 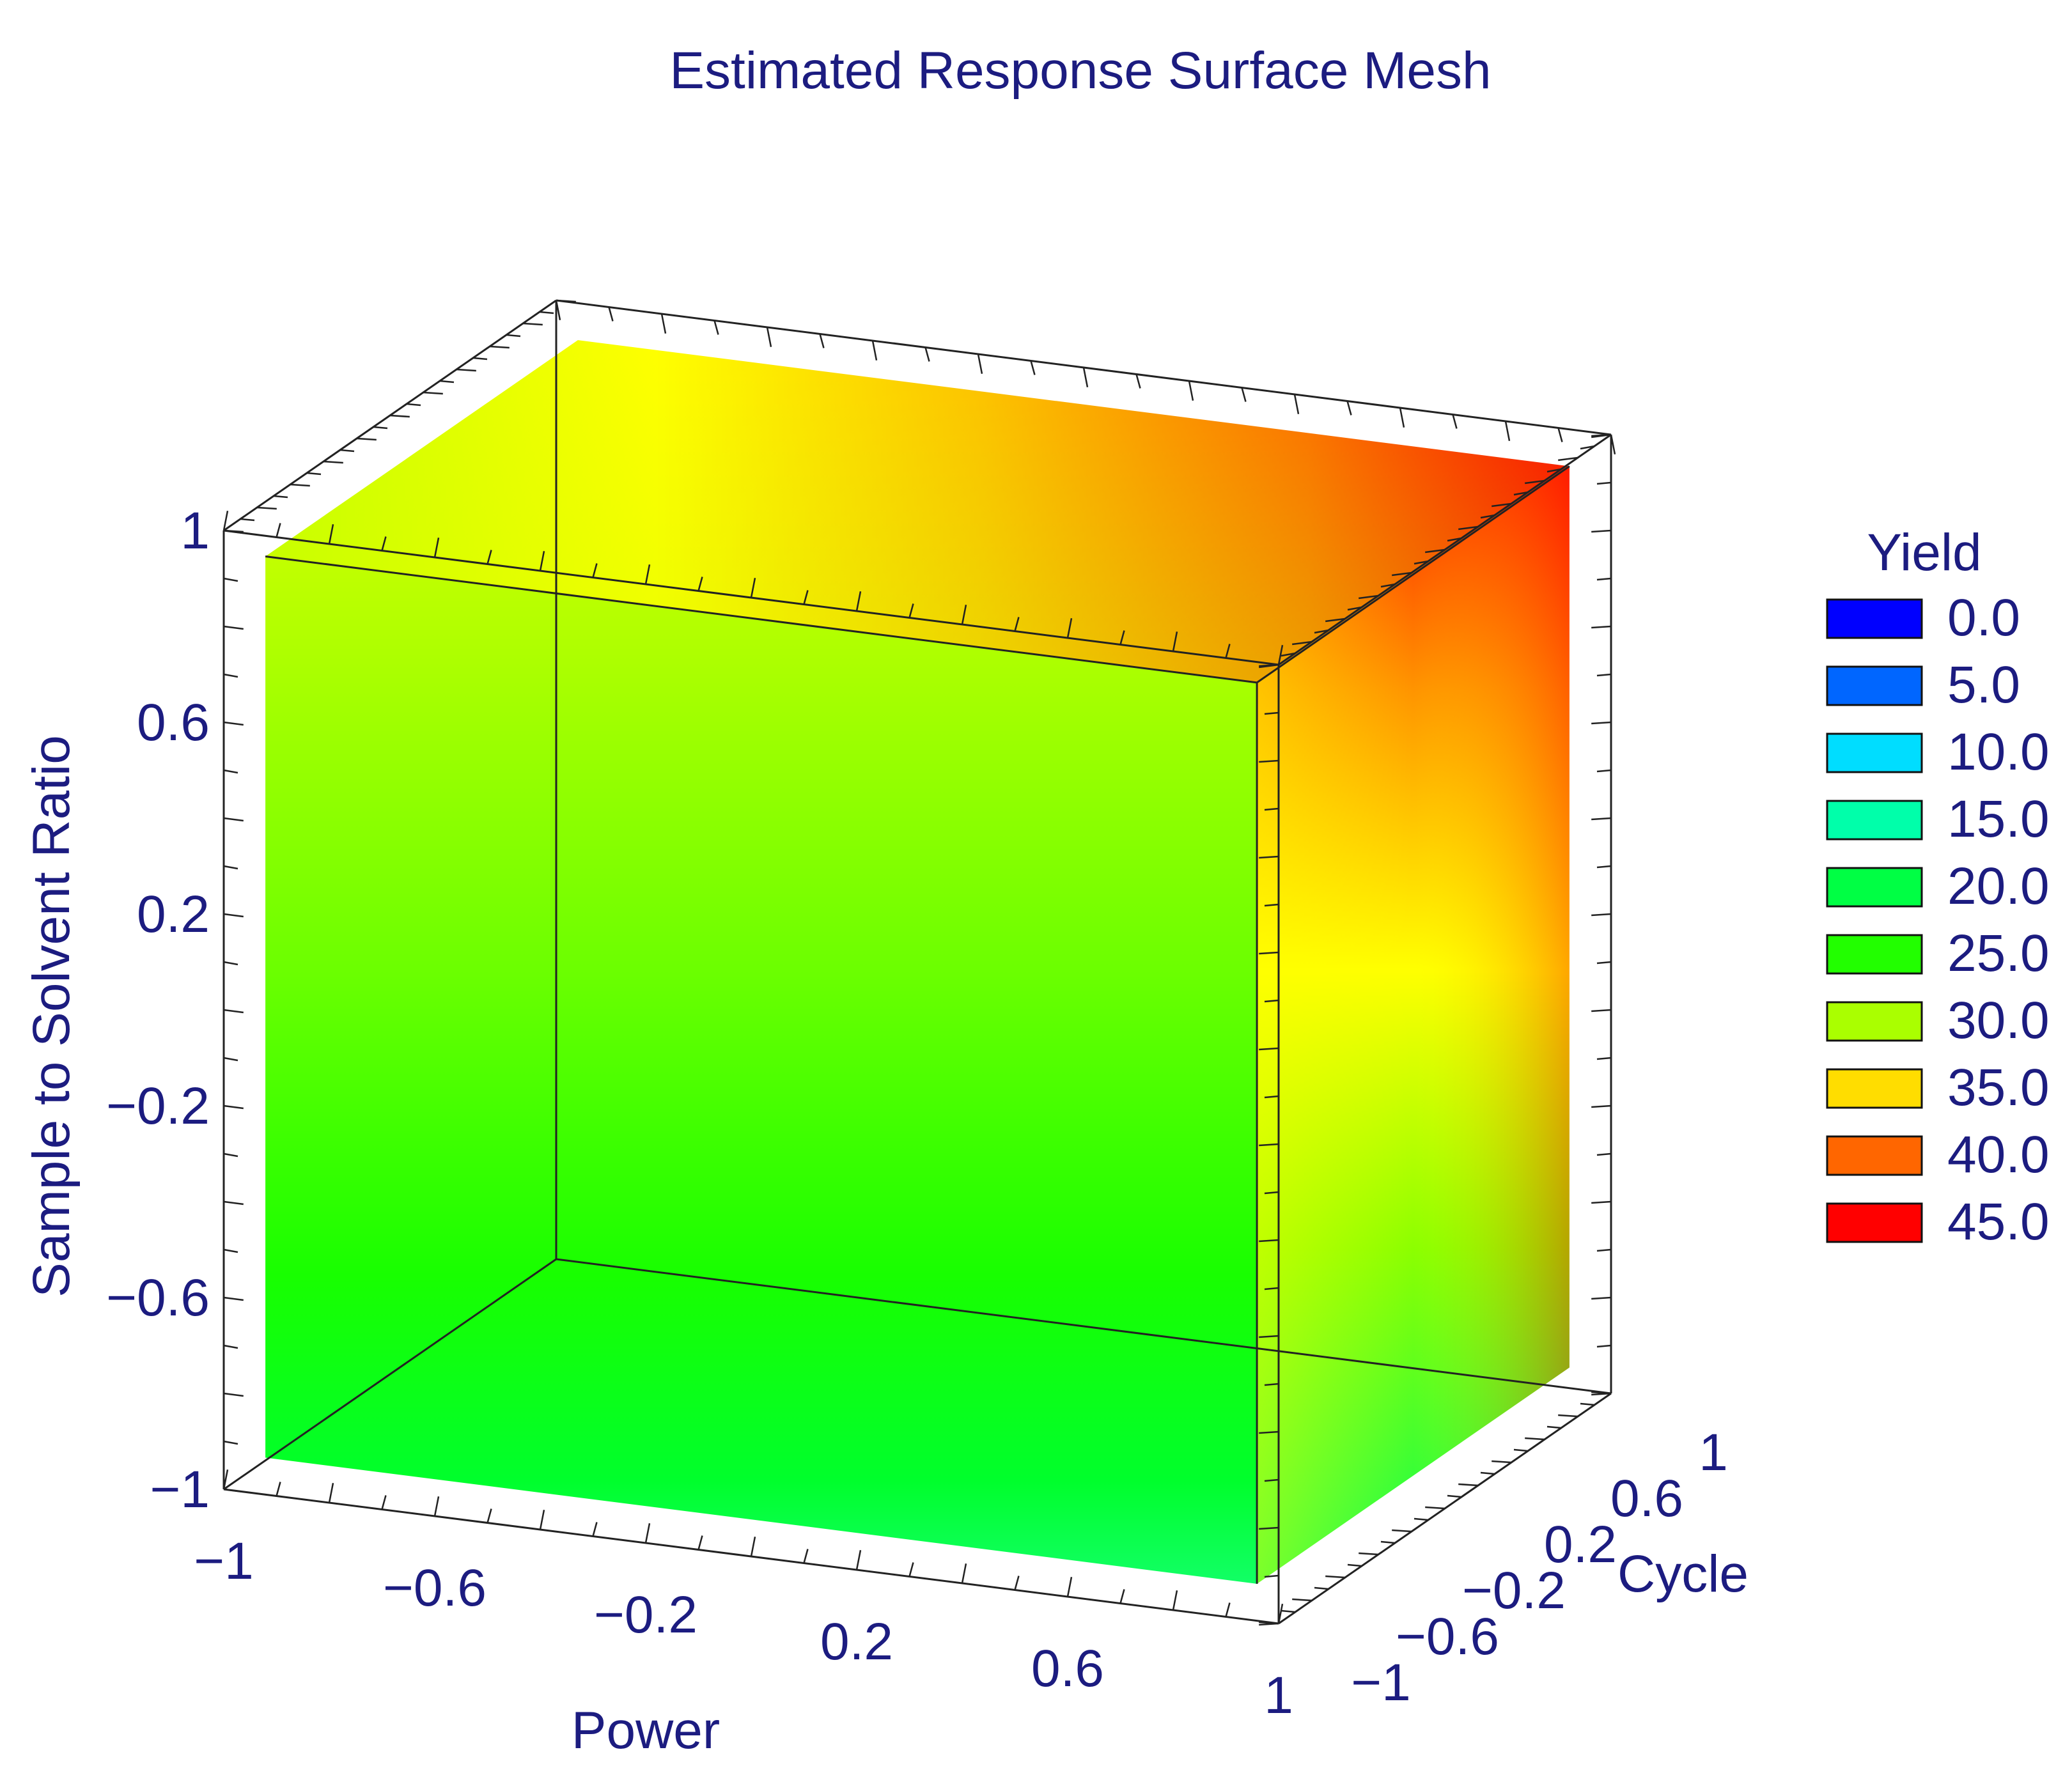 I want to click on surface-edge, so click(x=1413, y=574).